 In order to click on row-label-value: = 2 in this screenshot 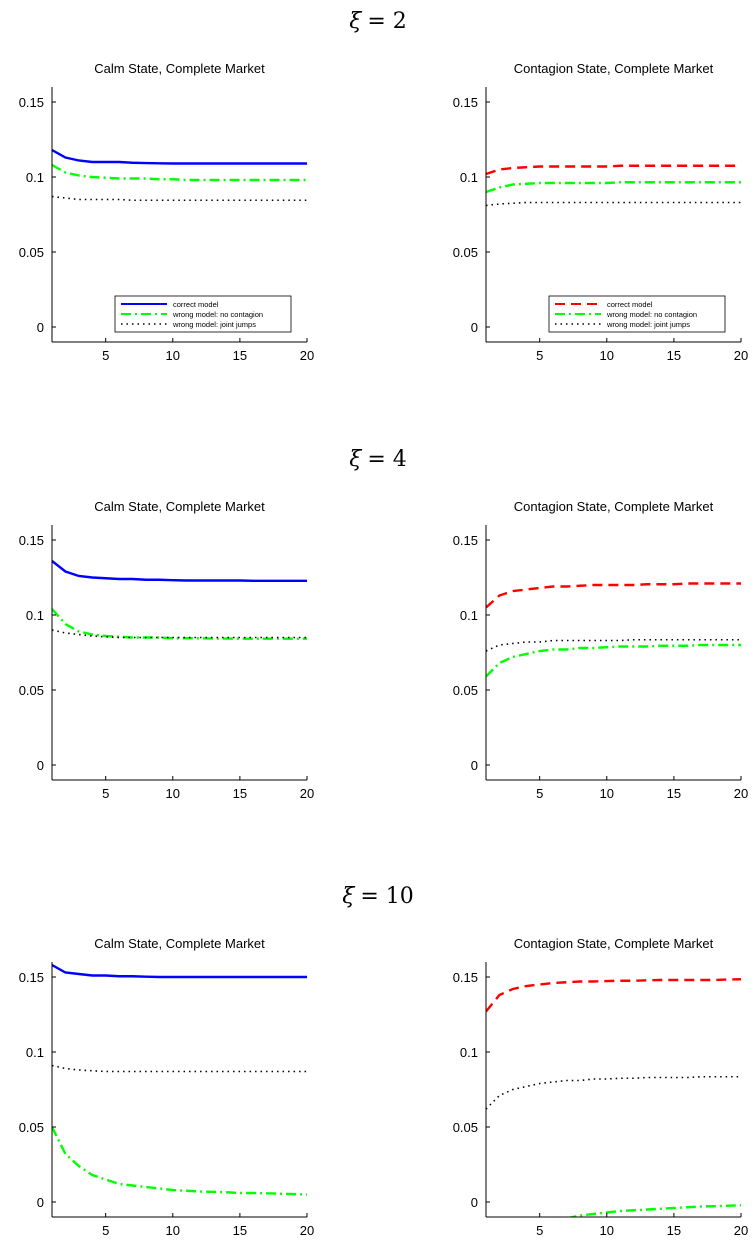, I will do `click(386, 21)`.